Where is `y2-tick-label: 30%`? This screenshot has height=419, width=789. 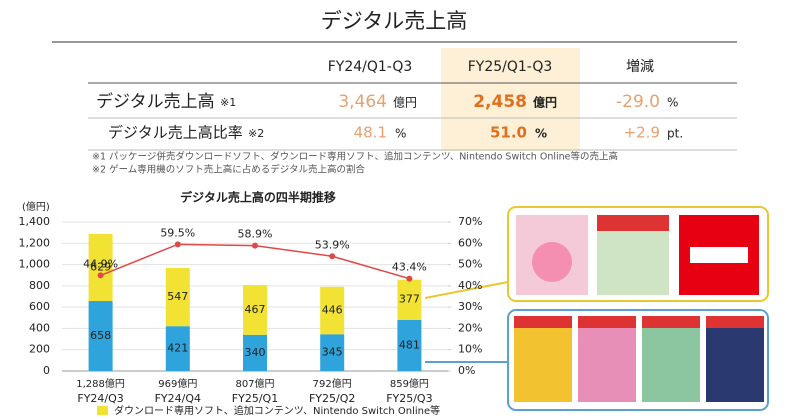
y2-tick-label: 30% is located at coordinates (470, 306).